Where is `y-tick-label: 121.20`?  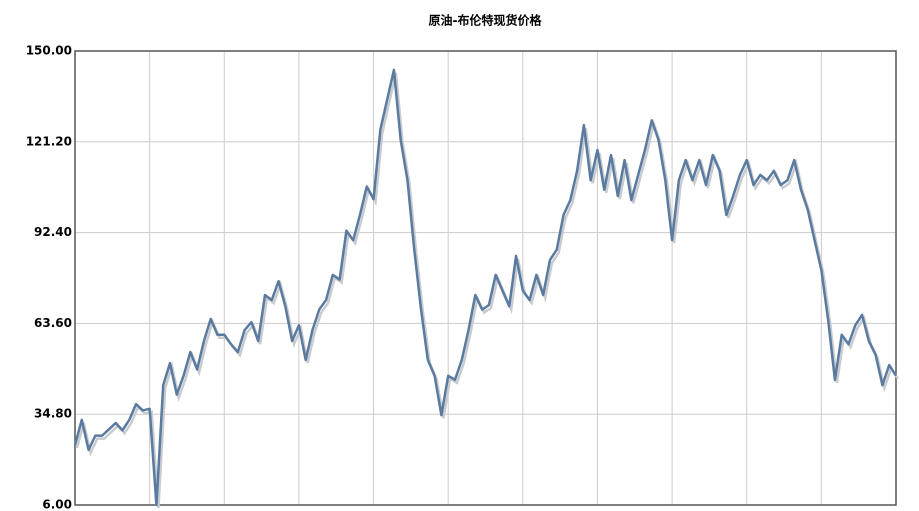 y-tick-label: 121.20 is located at coordinates (49, 141).